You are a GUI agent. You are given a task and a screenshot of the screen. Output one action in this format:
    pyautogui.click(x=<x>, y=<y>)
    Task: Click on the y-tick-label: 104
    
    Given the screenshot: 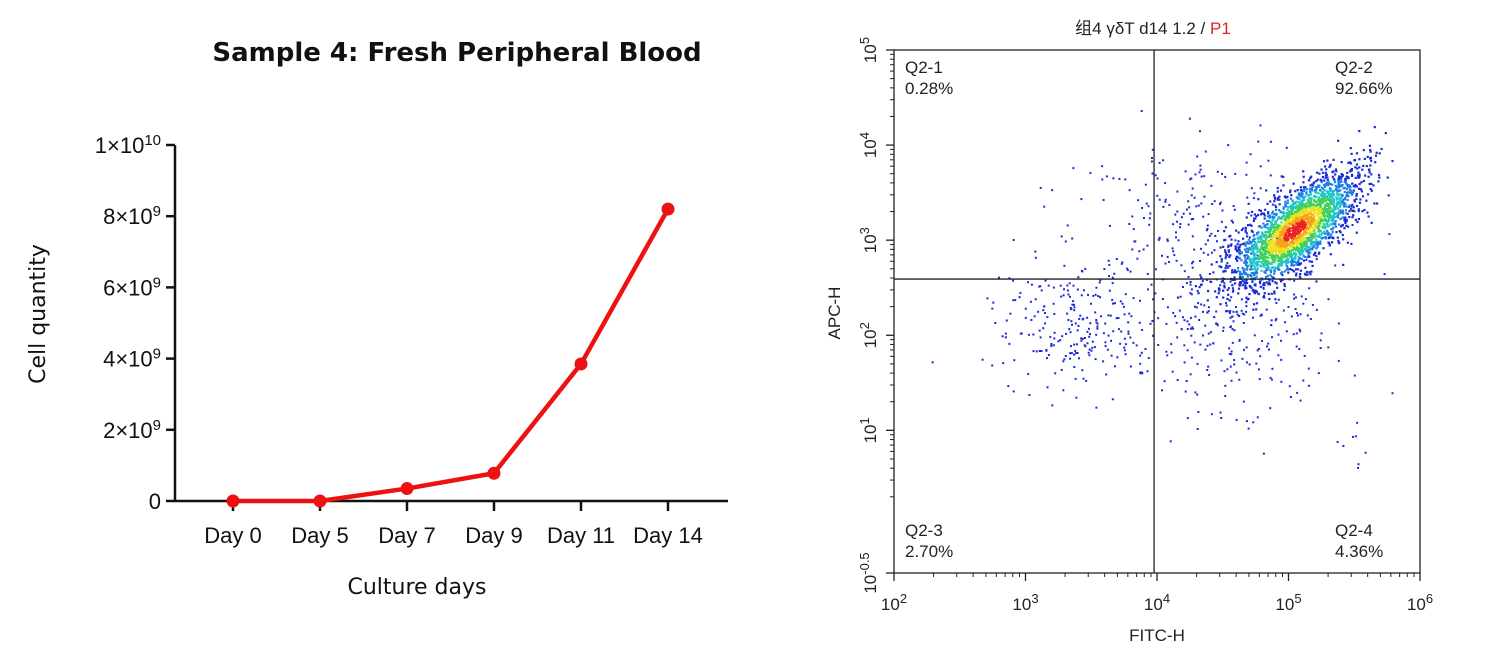 What is the action you would take?
    pyautogui.click(x=869, y=145)
    